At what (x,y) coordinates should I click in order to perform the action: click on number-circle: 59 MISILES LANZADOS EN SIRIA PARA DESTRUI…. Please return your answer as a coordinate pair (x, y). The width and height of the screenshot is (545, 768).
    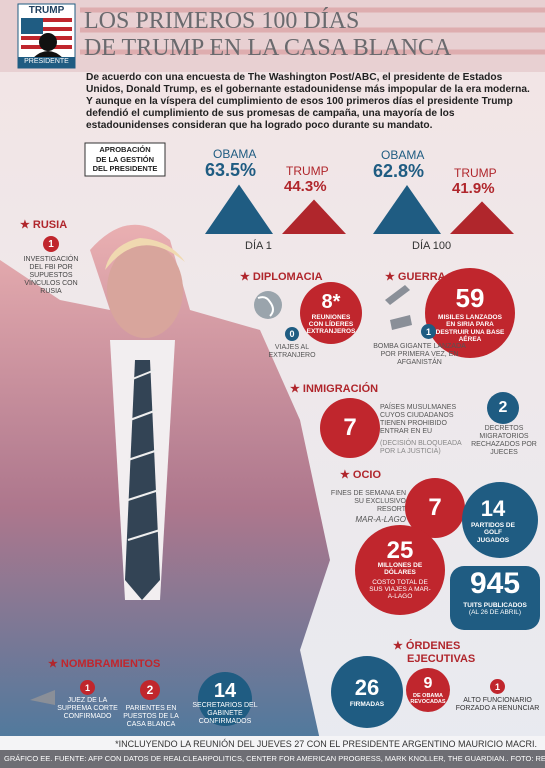
    Looking at the image, I should click on (470, 313).